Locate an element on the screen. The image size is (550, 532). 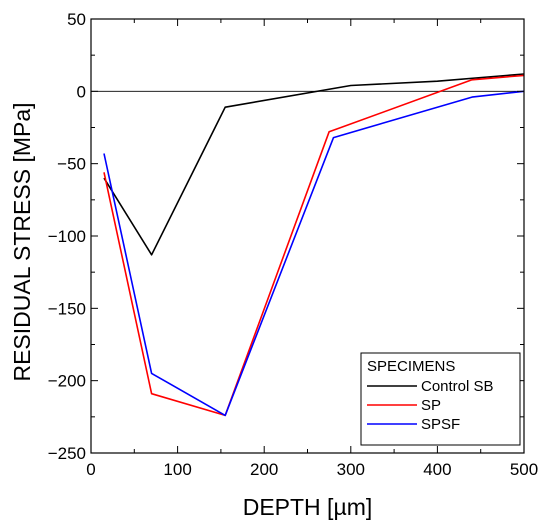
y-axis-title: RESIDUAL STRESS [MPa] is located at coordinates (22, 241).